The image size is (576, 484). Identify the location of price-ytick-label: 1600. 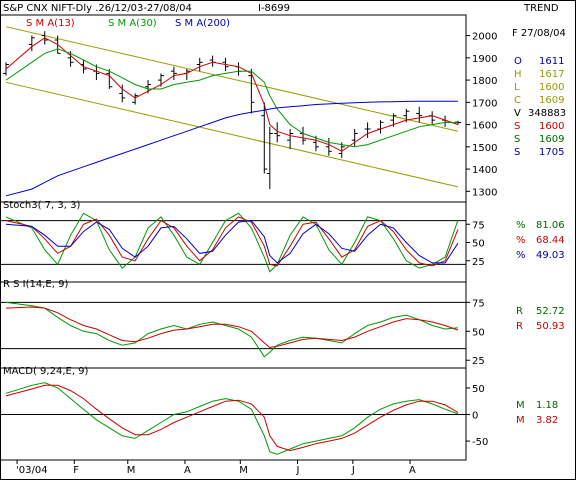
(484, 126).